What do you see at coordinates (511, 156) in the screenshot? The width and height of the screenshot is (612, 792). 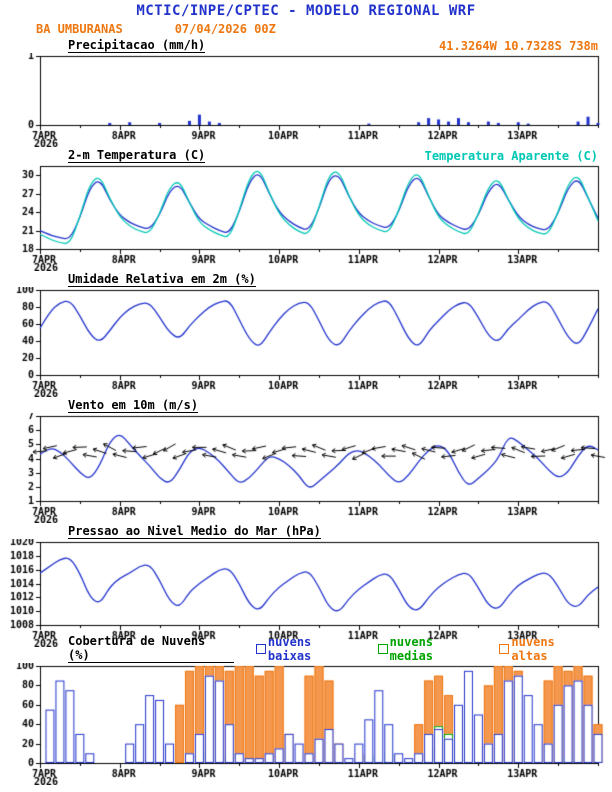 I see `apparent-temperature-label: Temperatura Aparente (C)` at bounding box center [511, 156].